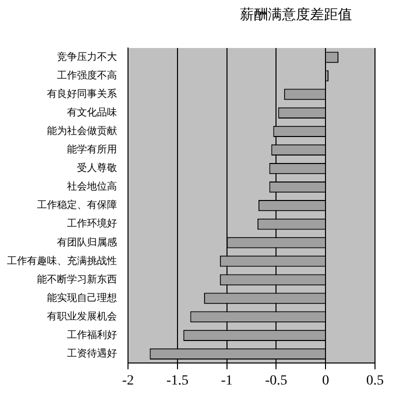 The image size is (400, 396). I want to click on y-tick-label: 受人尊敬, so click(97, 168).